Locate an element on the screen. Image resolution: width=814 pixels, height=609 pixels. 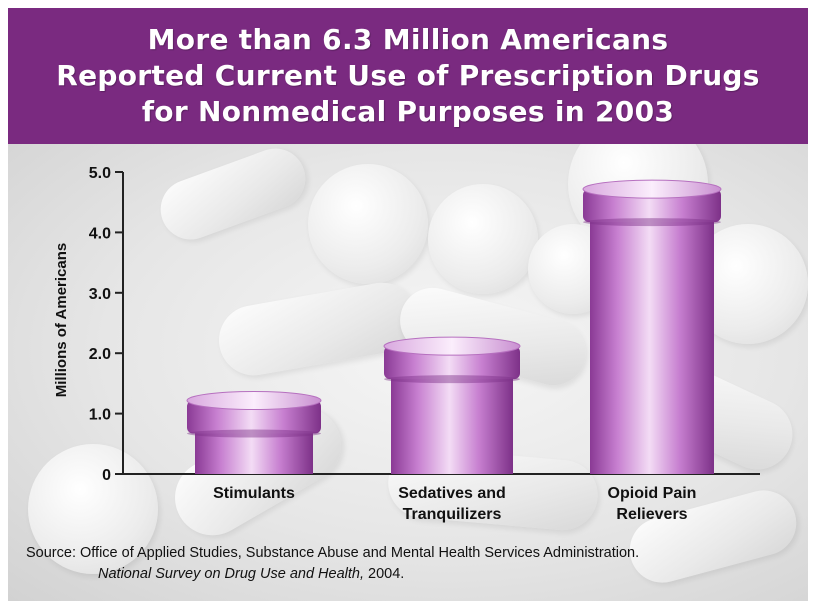
x-category-label: Stimulants is located at coordinates (254, 493).